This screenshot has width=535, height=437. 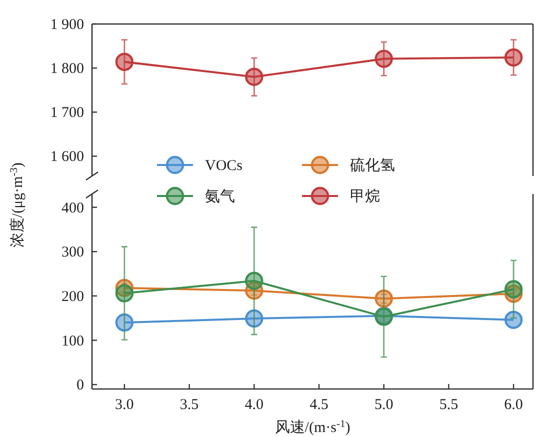 What do you see at coordinates (189, 405) in the screenshot?
I see `x-tick-label: 3.5` at bounding box center [189, 405].